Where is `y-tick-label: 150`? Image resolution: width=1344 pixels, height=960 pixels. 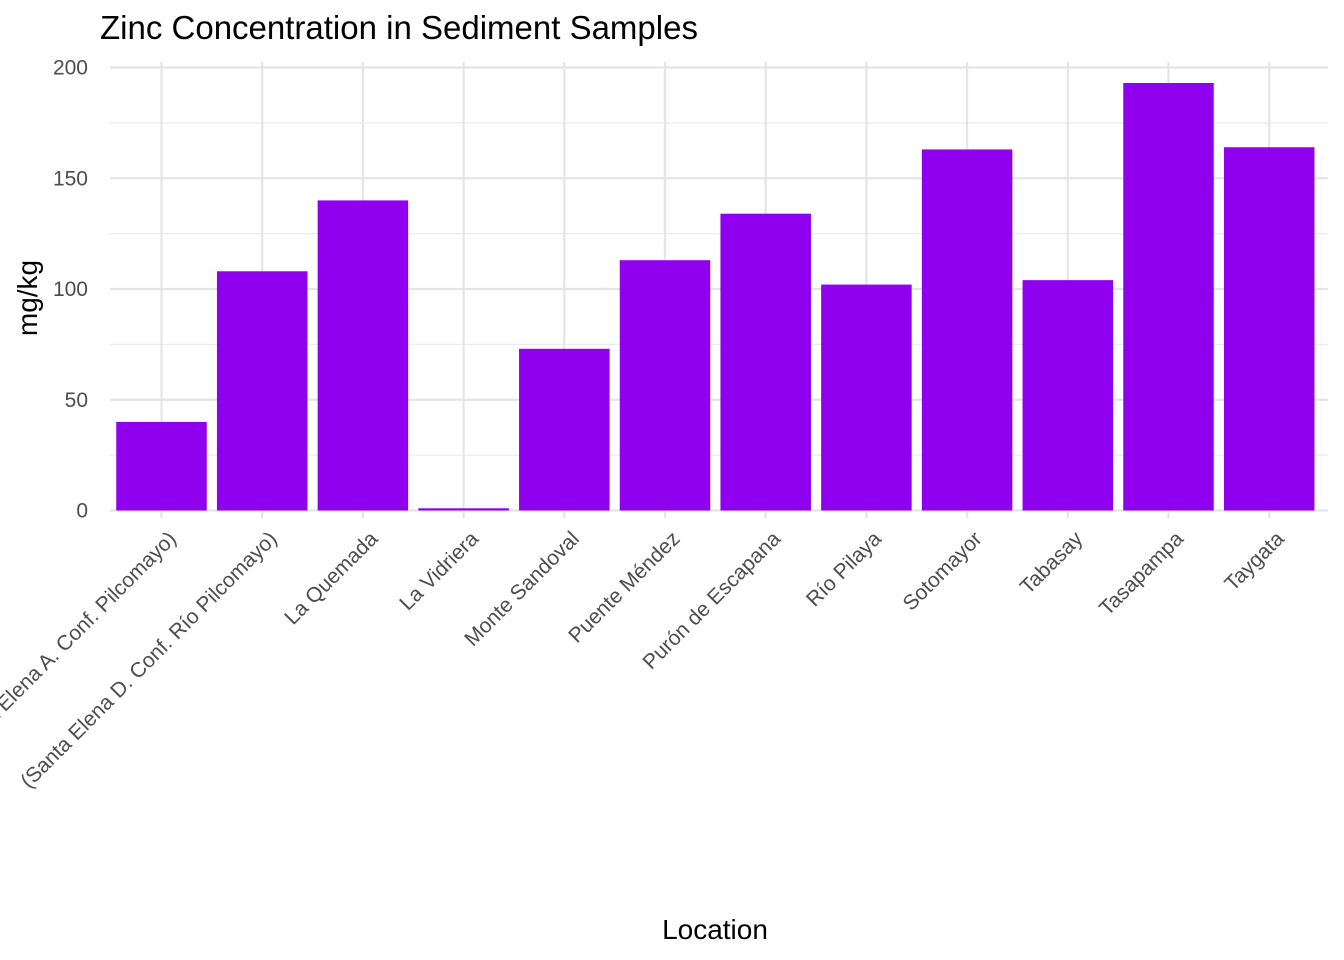
y-tick-label: 150 is located at coordinates (70, 178).